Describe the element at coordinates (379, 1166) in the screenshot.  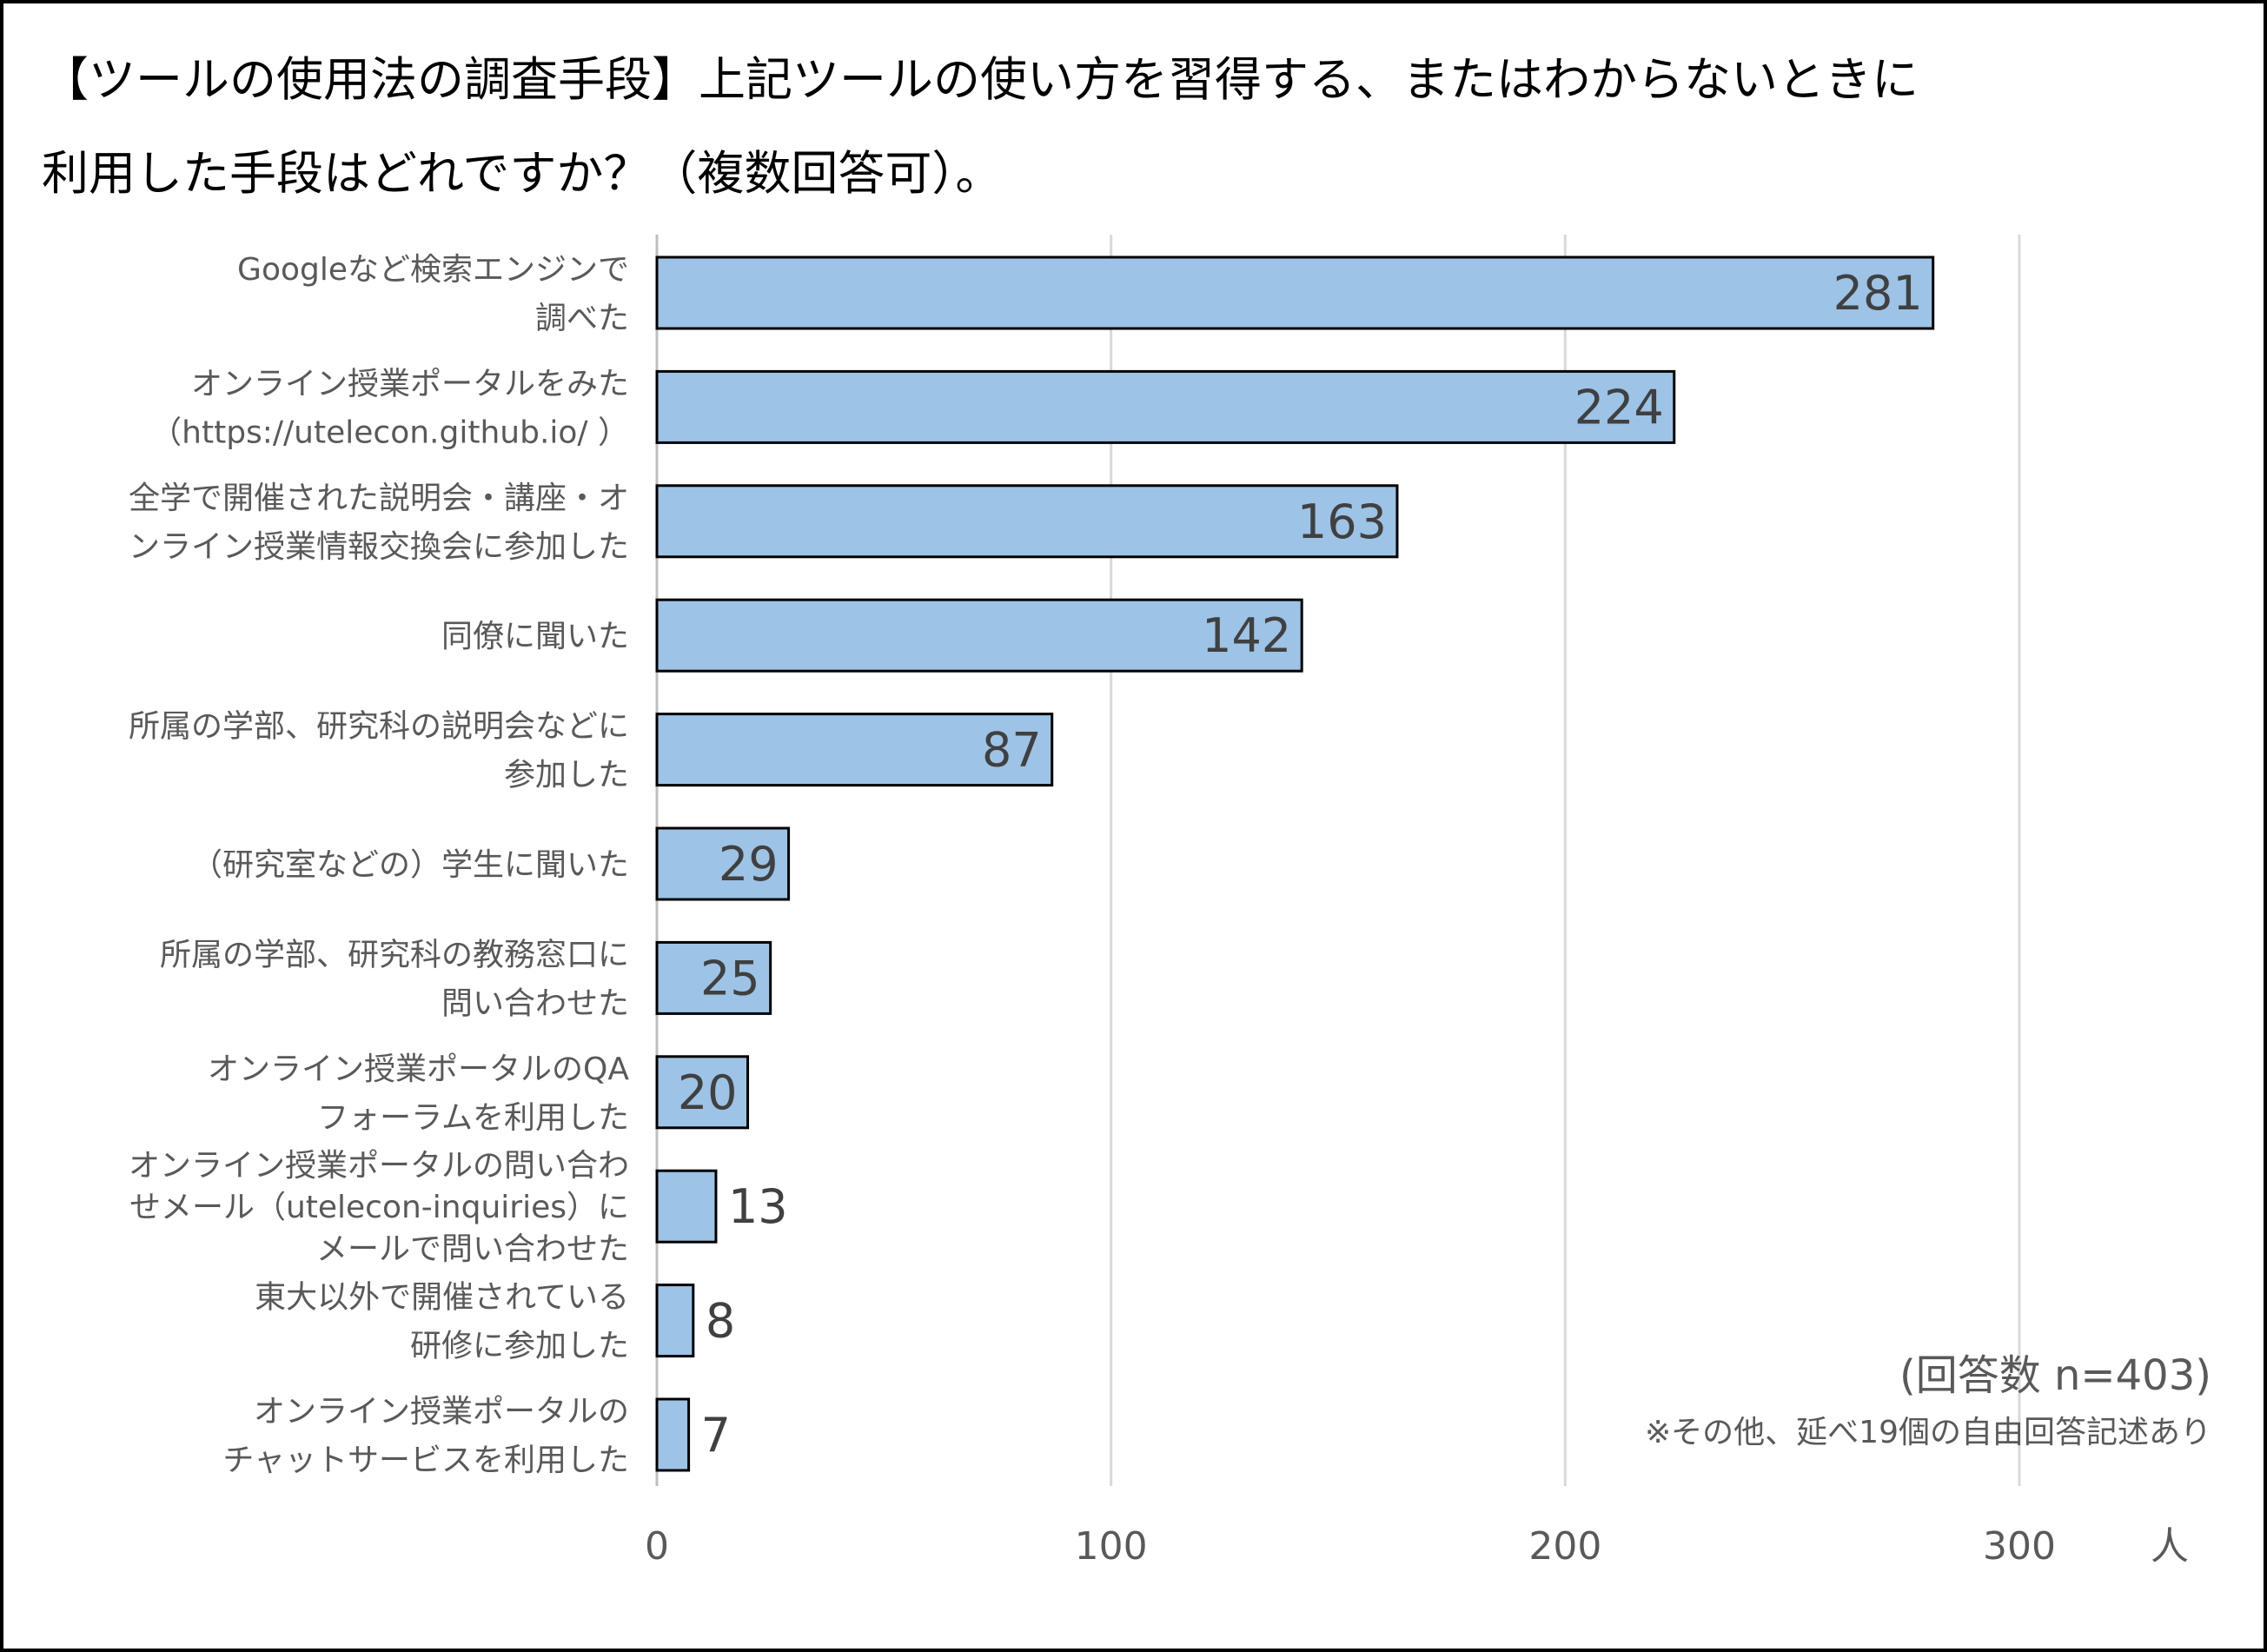
I see `category-label-line: オンライン授業ポータルの問い合わ` at that location.